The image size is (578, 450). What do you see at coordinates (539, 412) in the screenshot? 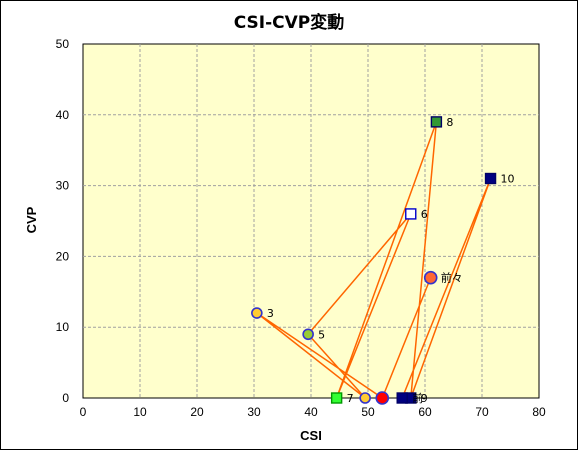
I see `x-tick-label: 80` at bounding box center [539, 412].